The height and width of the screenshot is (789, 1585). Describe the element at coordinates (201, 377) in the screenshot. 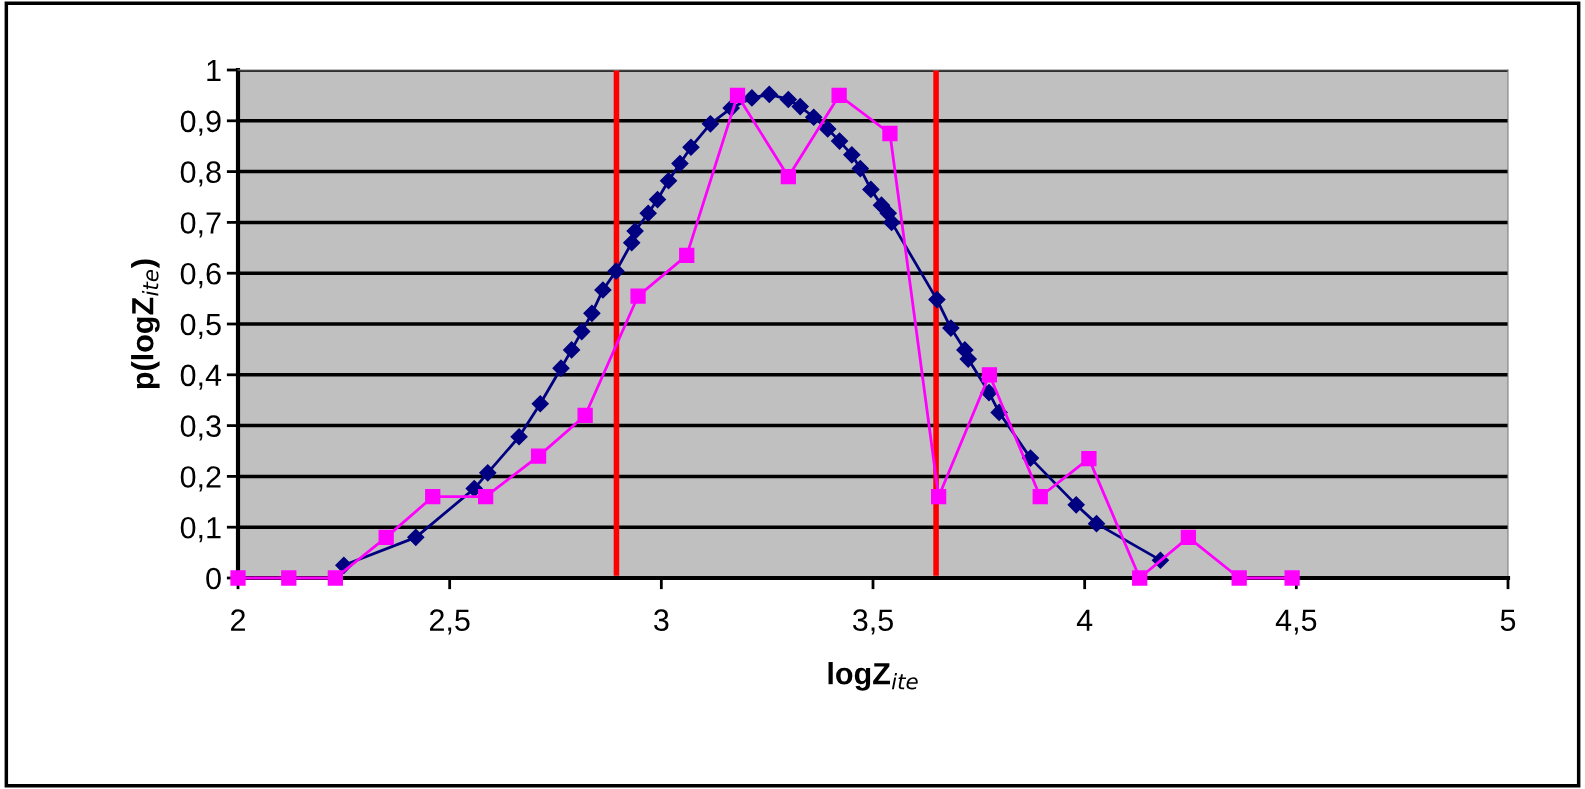

I see `y-tick-label: 0,4` at that location.